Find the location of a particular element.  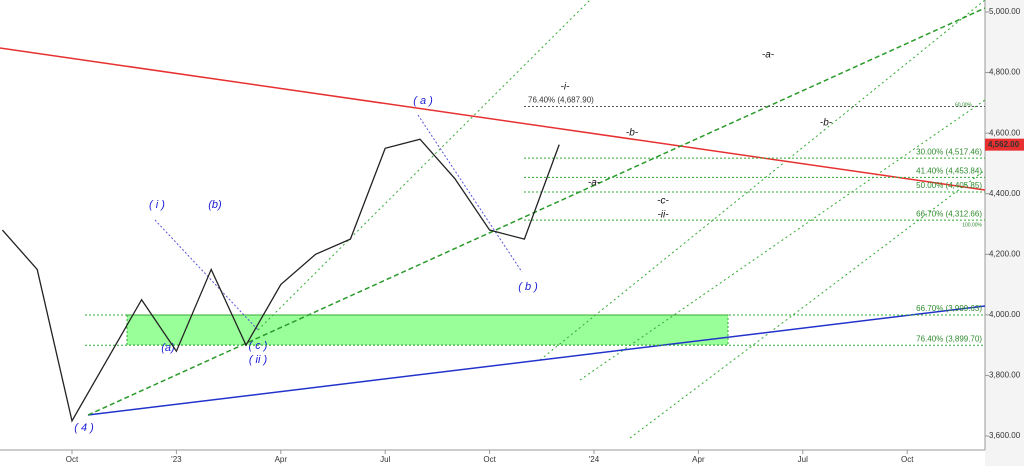

wave-label: ( ii ) is located at coordinates (258, 360).